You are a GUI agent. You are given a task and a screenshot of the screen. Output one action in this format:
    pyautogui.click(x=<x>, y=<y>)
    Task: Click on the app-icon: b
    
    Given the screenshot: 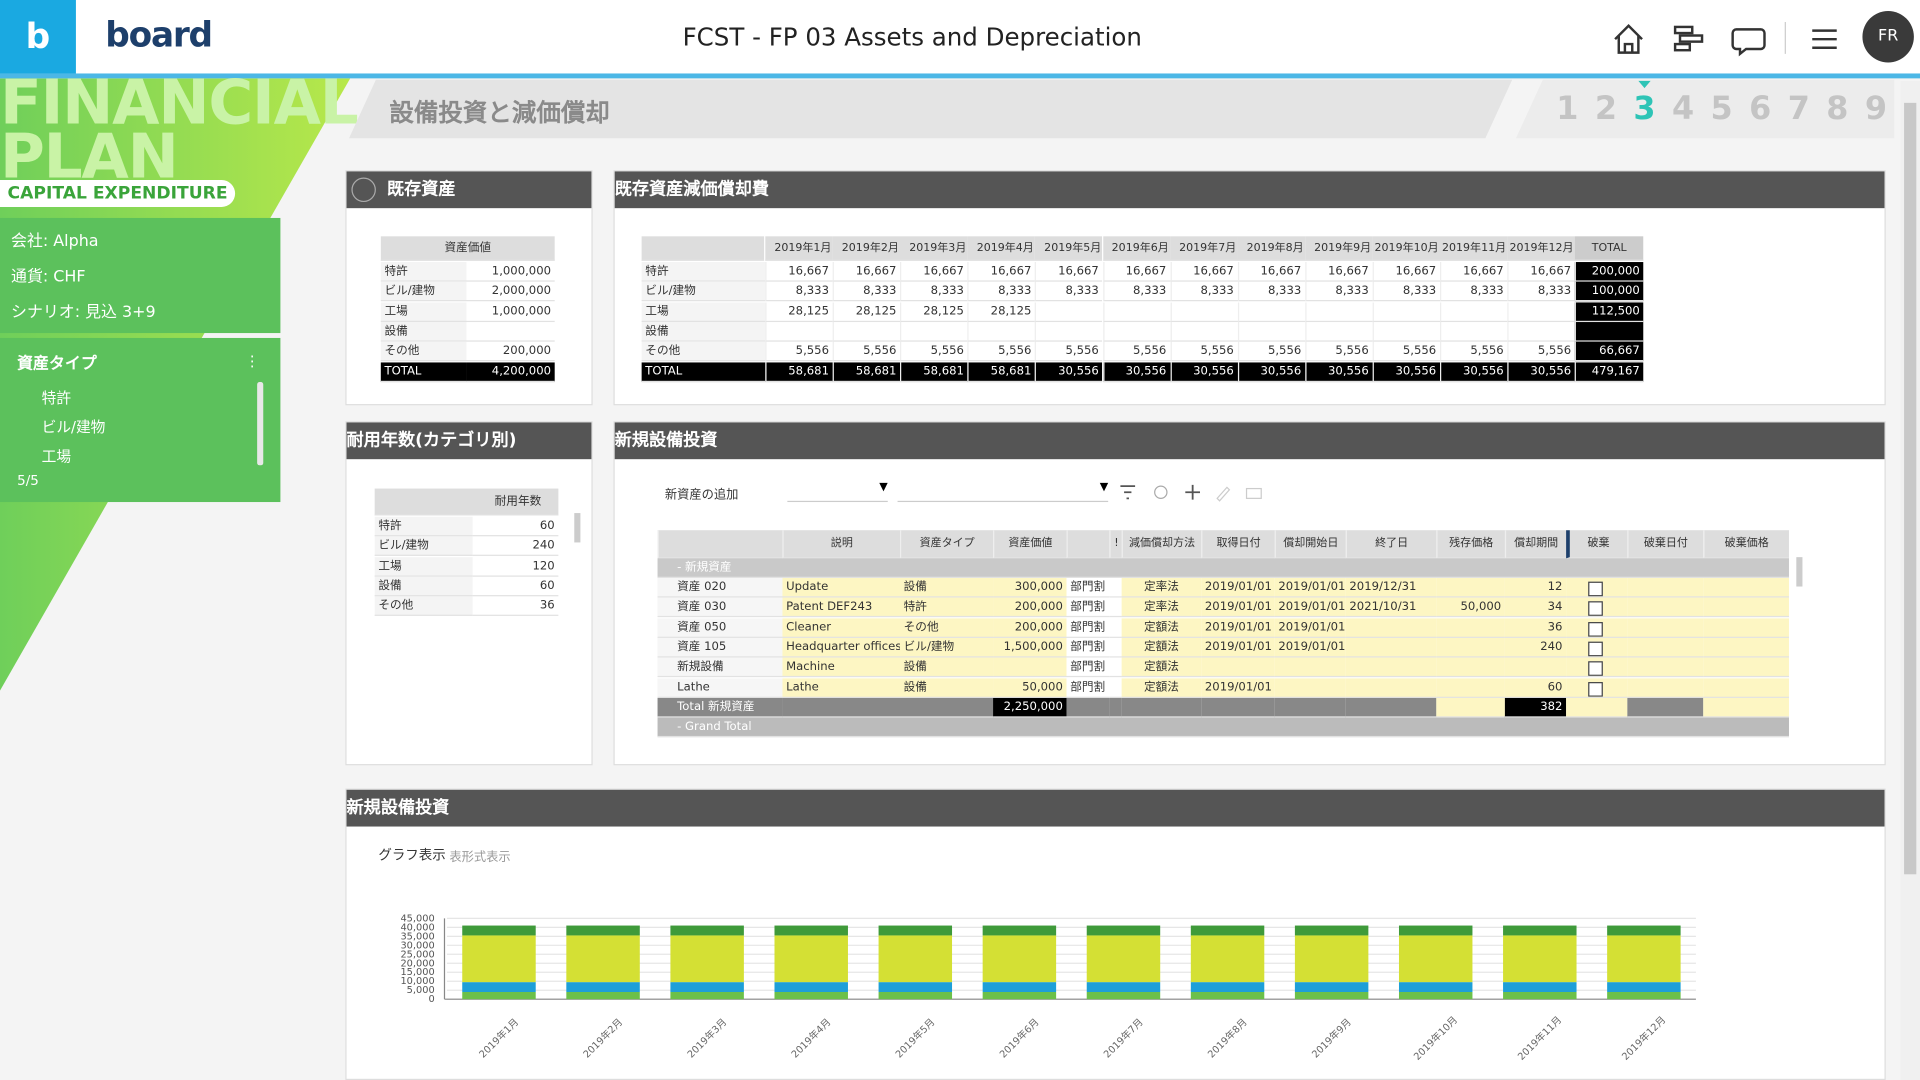 What is the action you would take?
    pyautogui.click(x=38, y=37)
    